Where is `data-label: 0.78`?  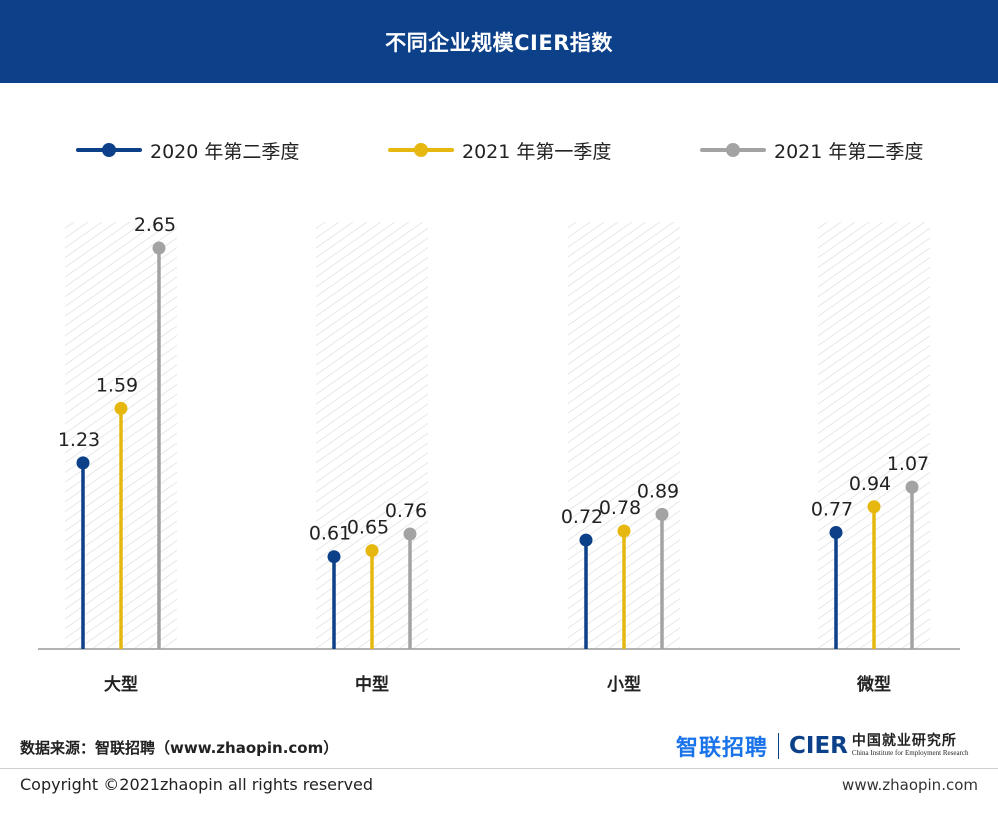
data-label: 0.78 is located at coordinates (620, 508).